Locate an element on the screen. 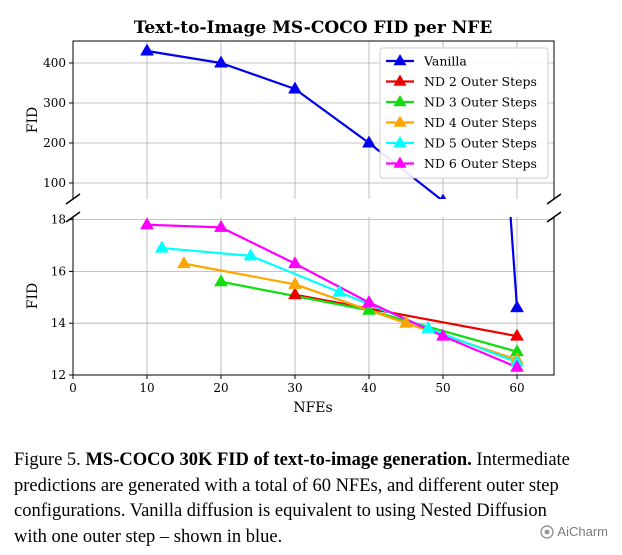 This screenshot has width=622, height=555. legend-marker-nd-5-outer-steps is located at coordinates (400, 142).